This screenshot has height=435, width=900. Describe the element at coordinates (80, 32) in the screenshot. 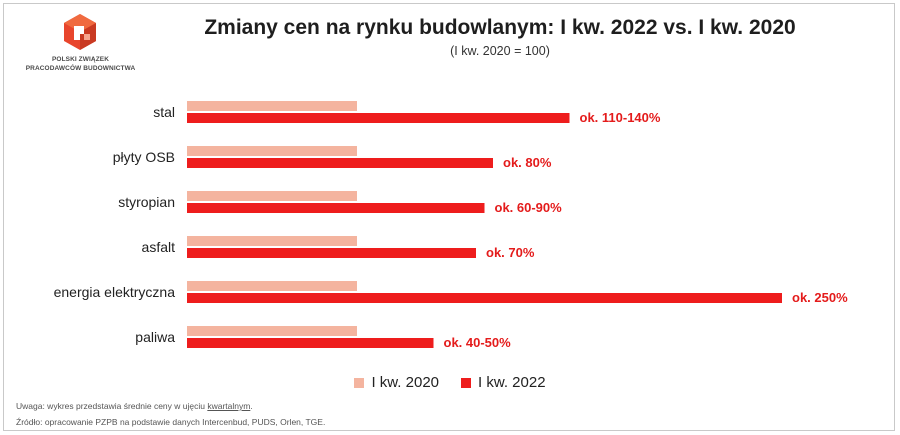

I see `pzpb-logo-mark-icon` at that location.